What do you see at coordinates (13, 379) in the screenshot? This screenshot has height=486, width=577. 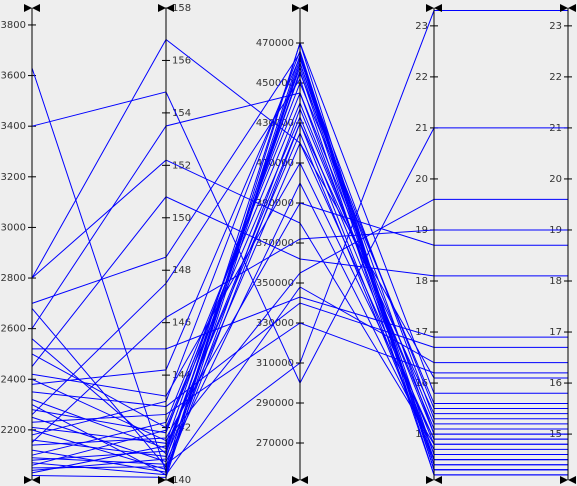 I see `y-tick-label: 2400` at bounding box center [13, 379].